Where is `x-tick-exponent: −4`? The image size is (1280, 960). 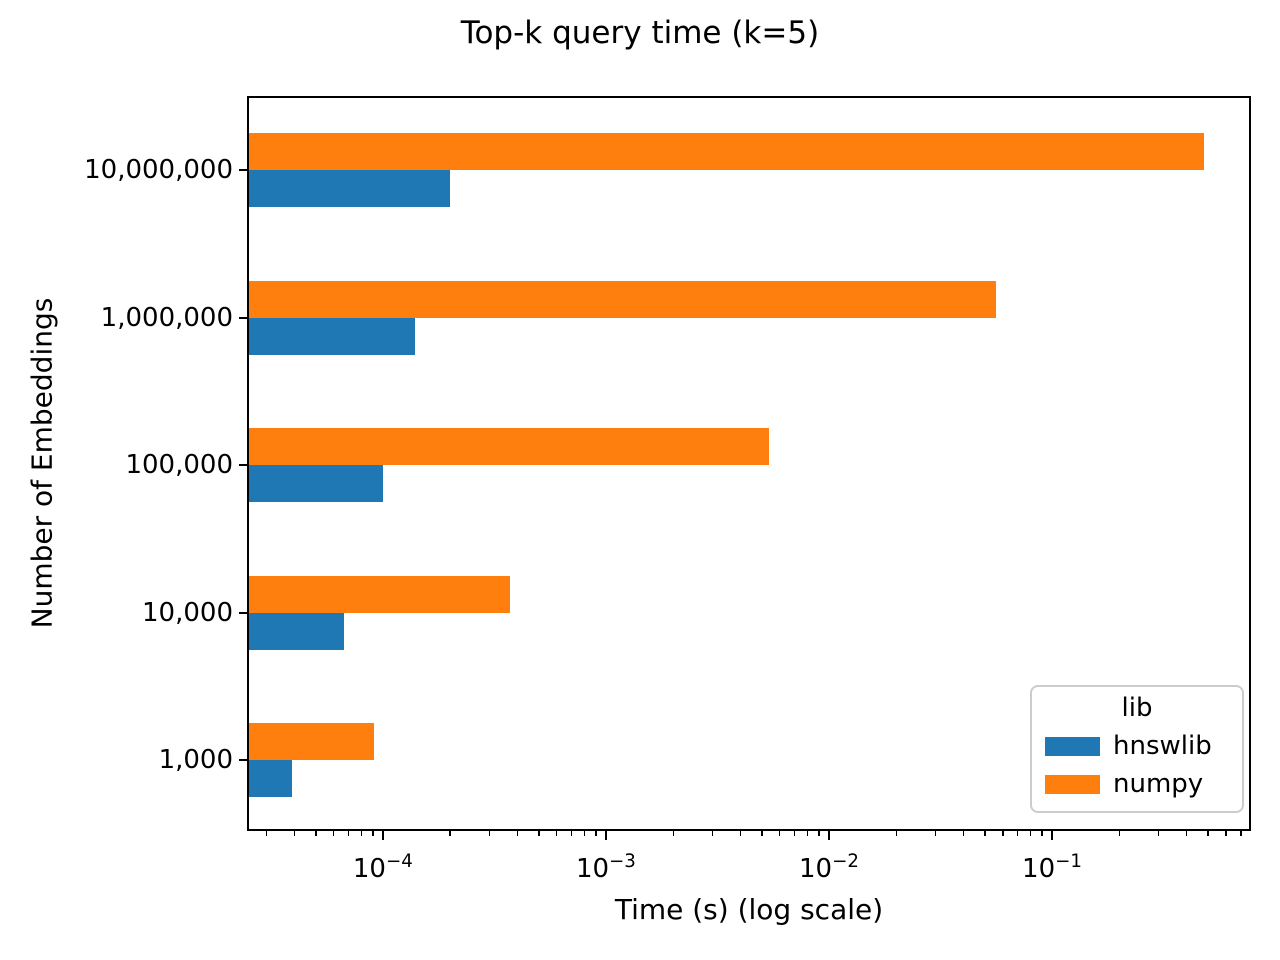
x-tick-exponent: −4 is located at coordinates (399, 861).